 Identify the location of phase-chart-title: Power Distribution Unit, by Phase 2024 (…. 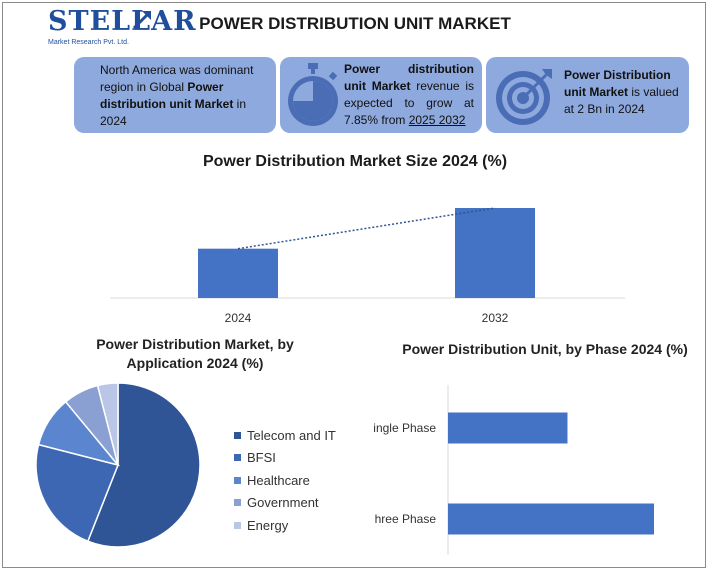
(545, 349).